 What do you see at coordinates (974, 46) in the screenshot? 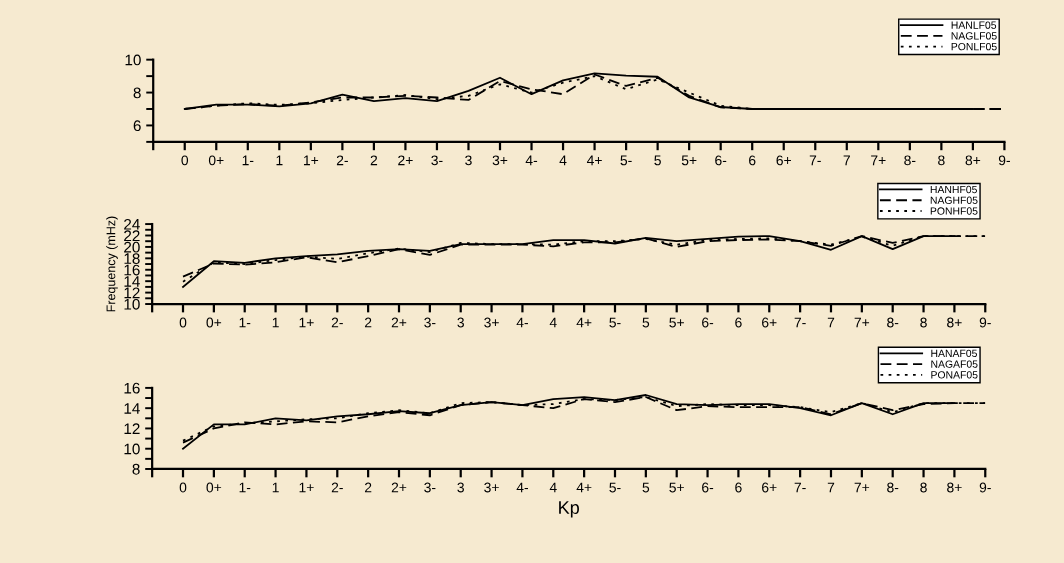
I see `legend-label: PONLF05` at bounding box center [974, 46].